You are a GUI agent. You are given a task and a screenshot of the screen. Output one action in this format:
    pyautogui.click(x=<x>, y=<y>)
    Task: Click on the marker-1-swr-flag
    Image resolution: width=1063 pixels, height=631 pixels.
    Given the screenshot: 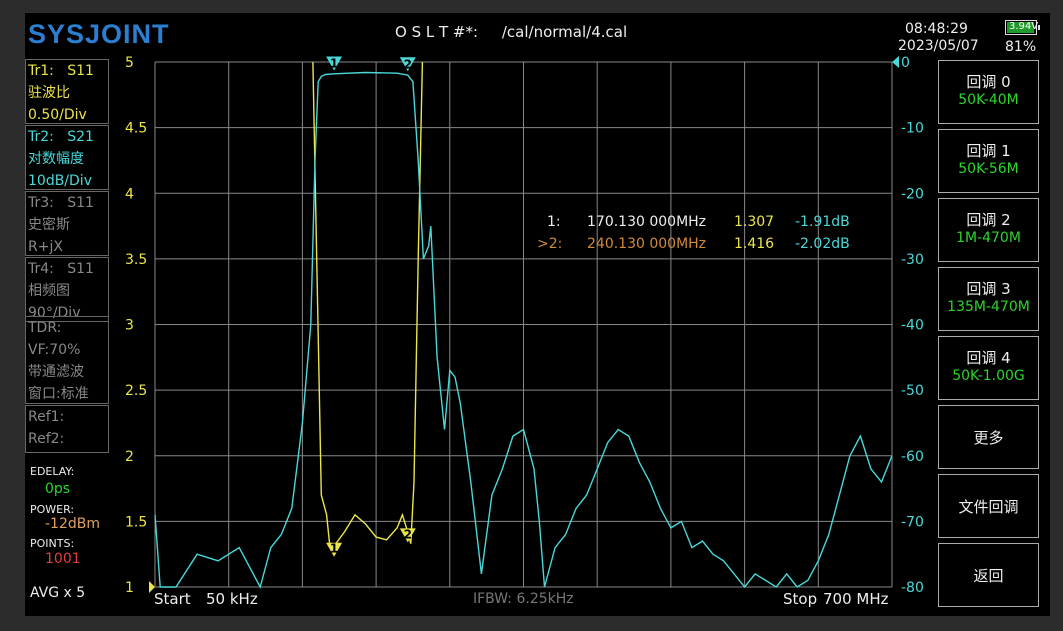 What is the action you would take?
    pyautogui.click(x=334, y=549)
    